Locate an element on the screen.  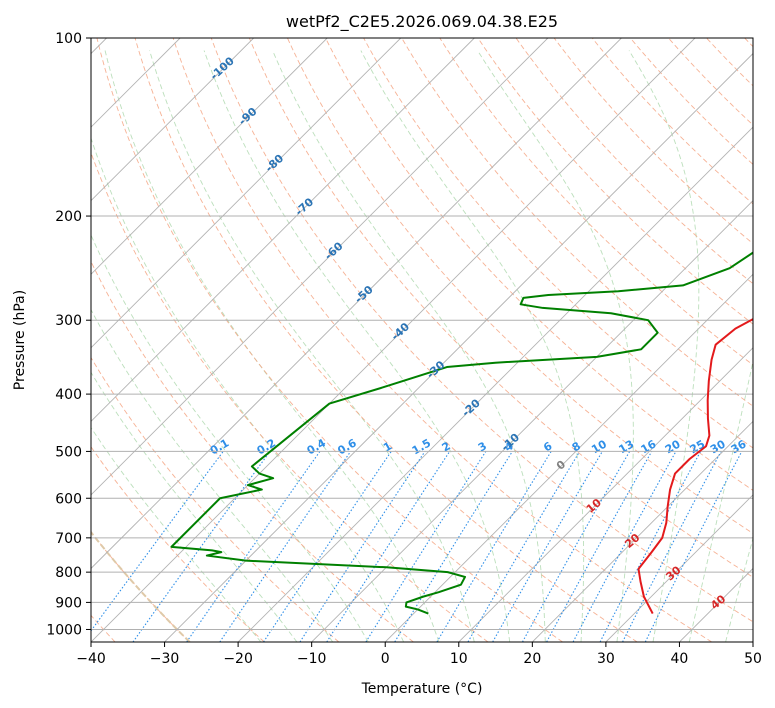
x-tick-label: 40 is located at coordinates (680, 659).